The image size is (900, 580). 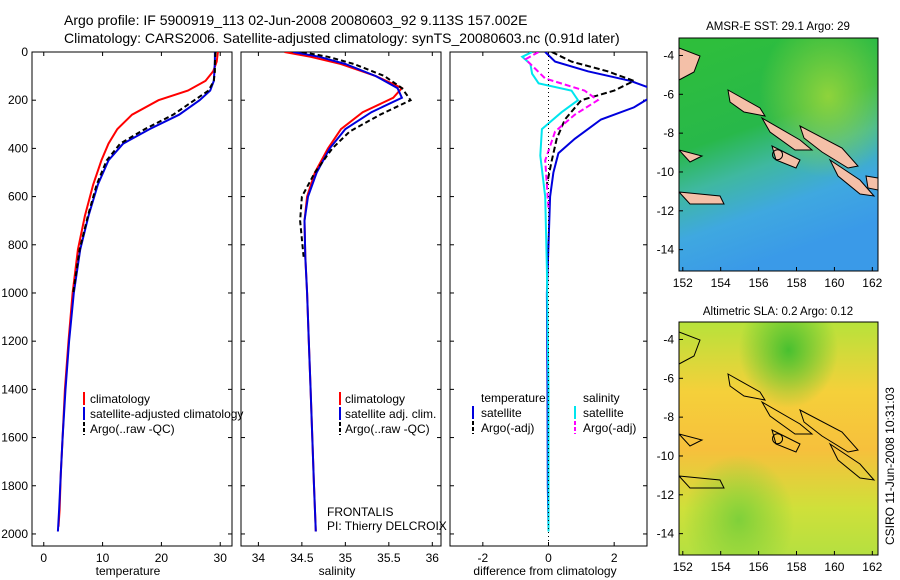 I want to click on salinity-xlabel: salinity, so click(x=337, y=571).